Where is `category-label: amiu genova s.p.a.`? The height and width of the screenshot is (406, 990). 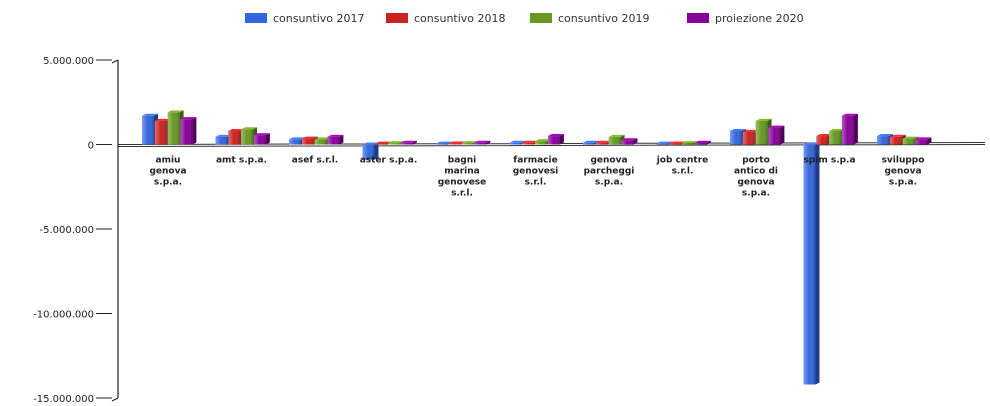 category-label: amiu genova s.p.a. is located at coordinates (167, 172).